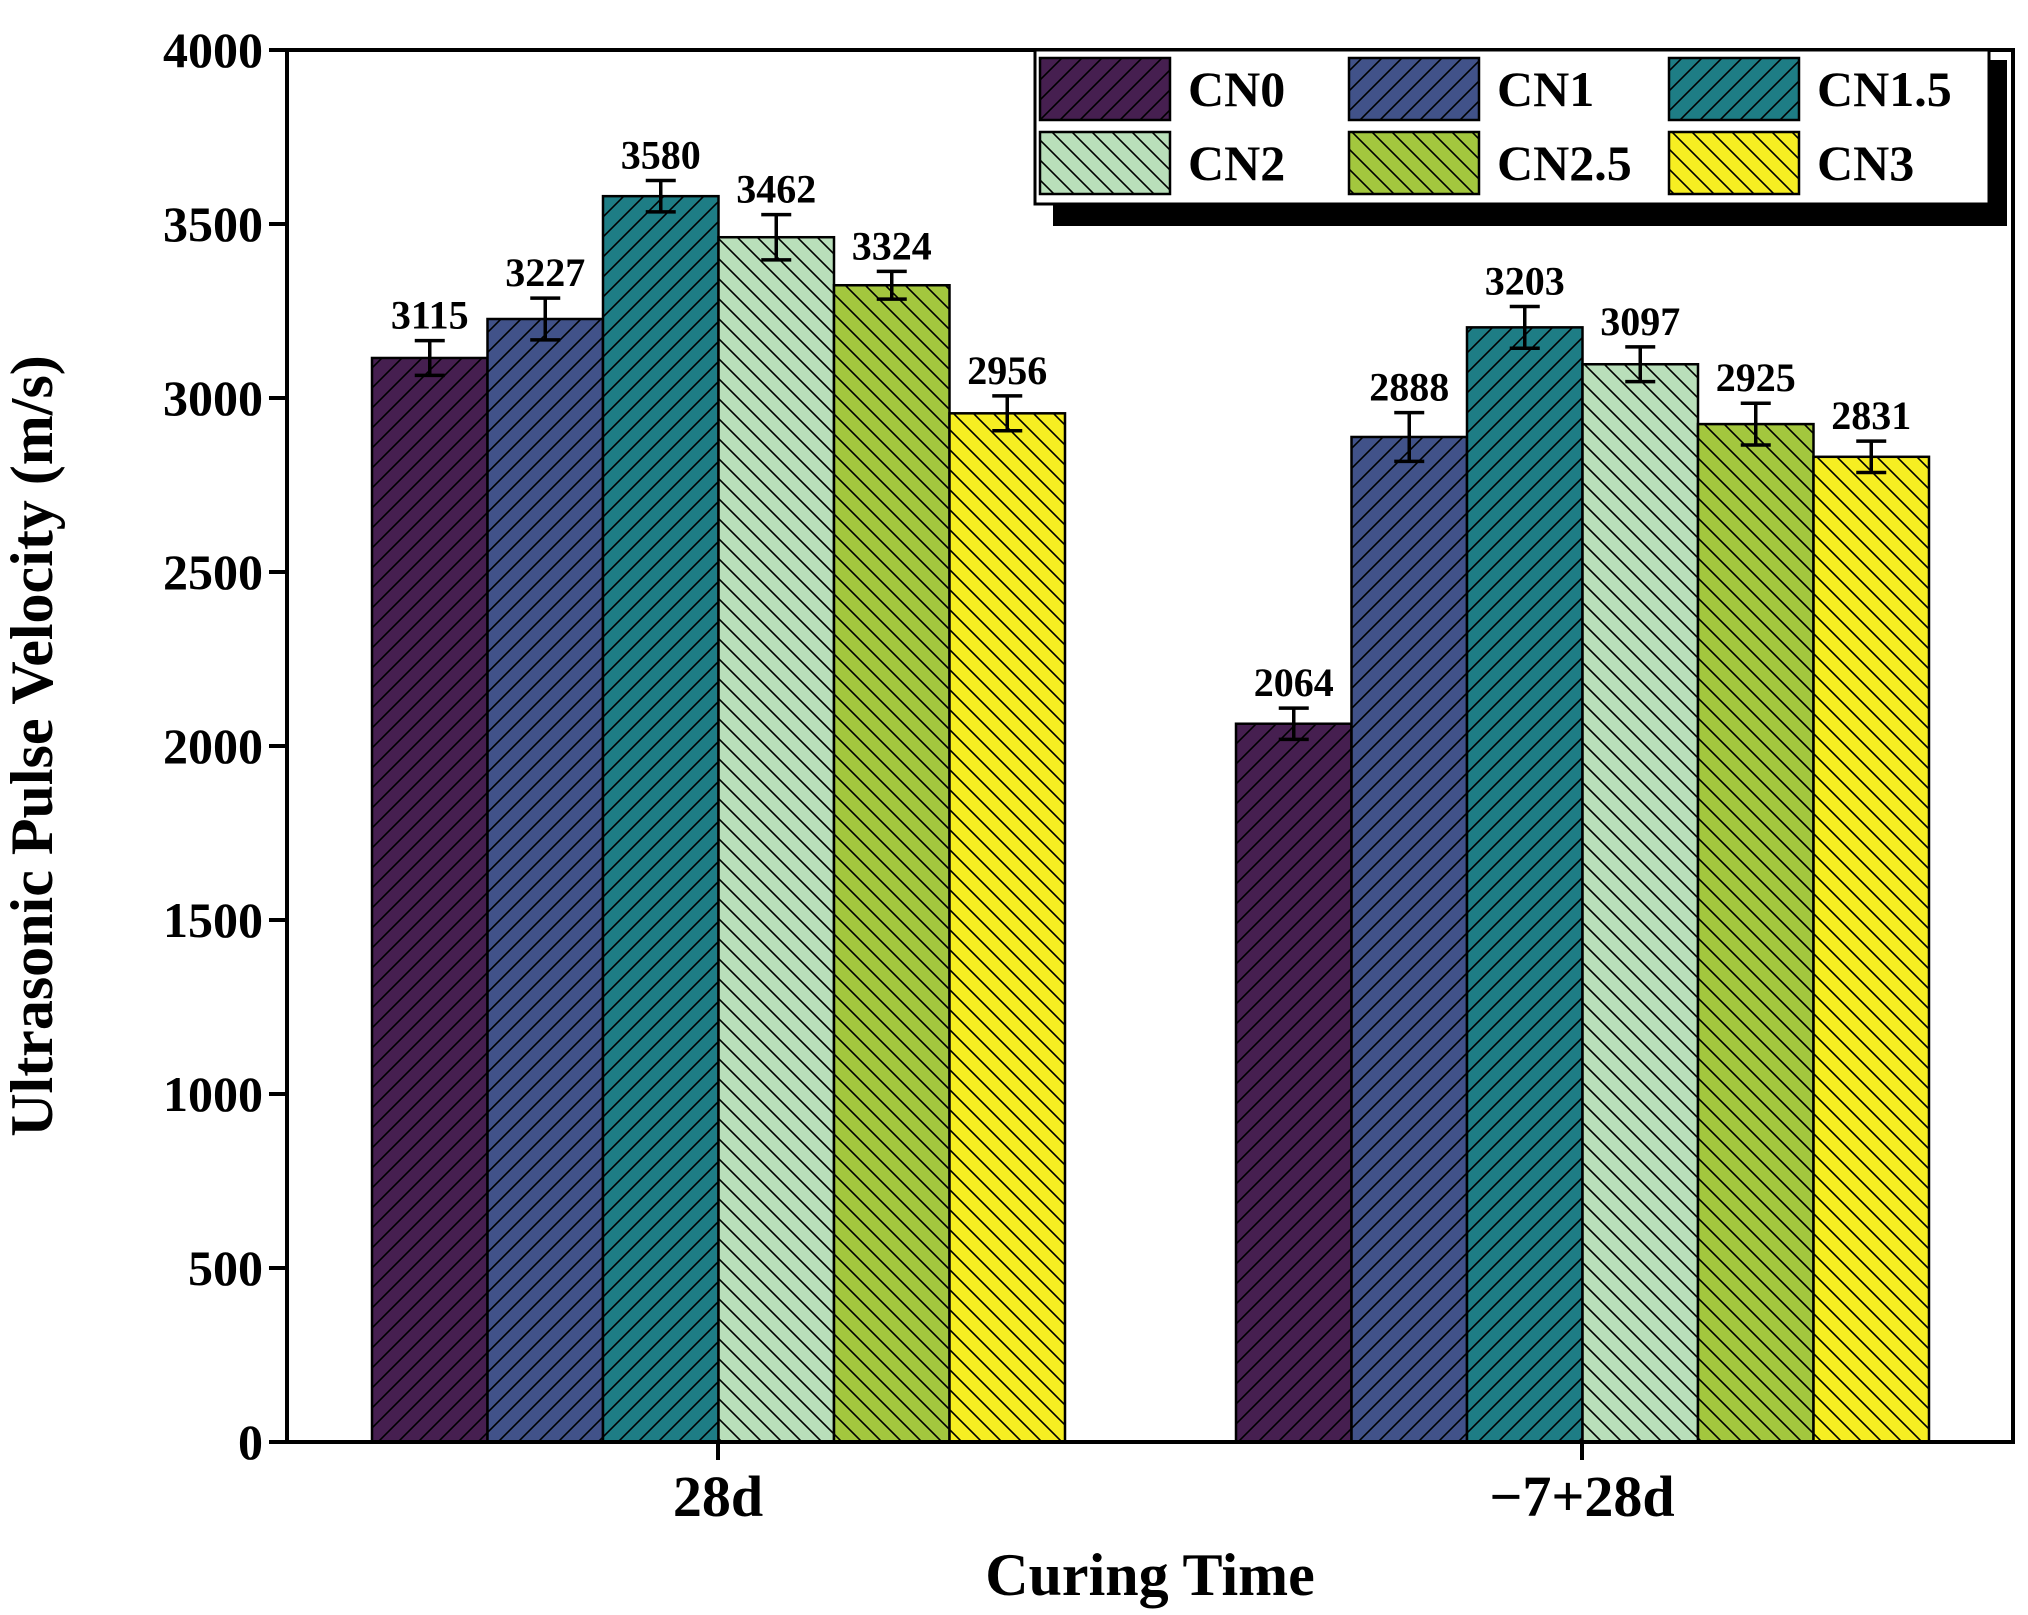 This screenshot has width=2028, height=1615. Describe the element at coordinates (213, 398) in the screenshot. I see `y-tick-label-3000: 3000` at that location.